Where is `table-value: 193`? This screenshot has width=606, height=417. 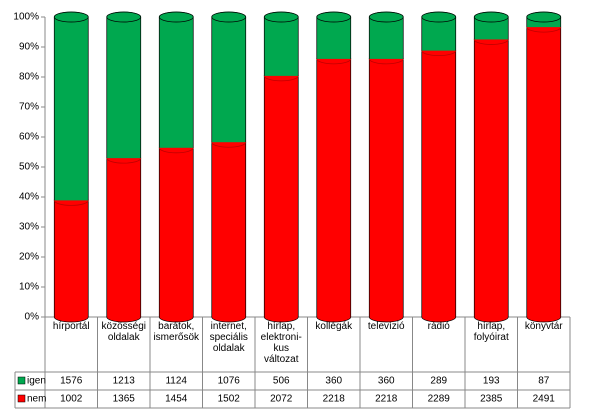 table-value: 193 is located at coordinates (491, 381).